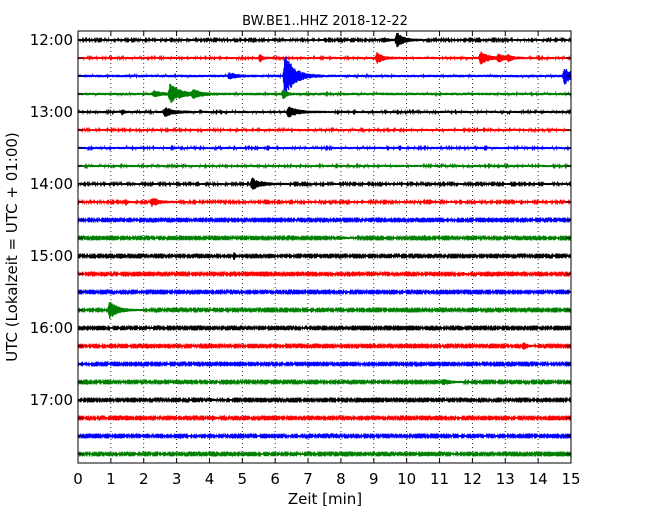  I want to click on x-tick-label: 13, so click(505, 479).